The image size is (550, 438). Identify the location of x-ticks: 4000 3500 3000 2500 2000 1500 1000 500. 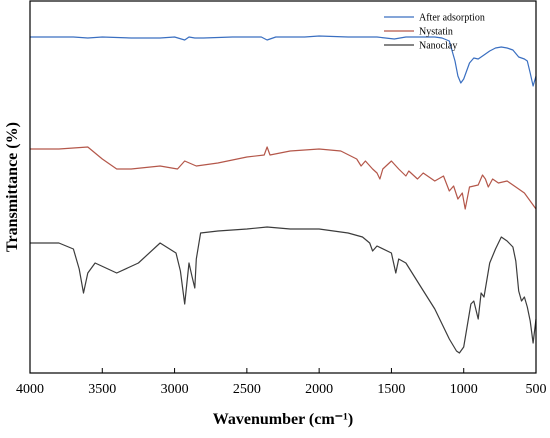
(281, 382).